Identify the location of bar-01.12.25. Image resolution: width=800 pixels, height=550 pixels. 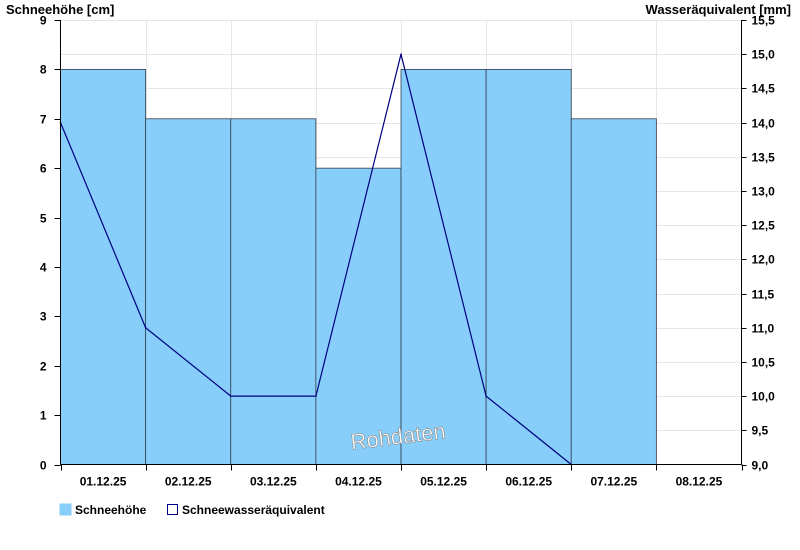
(103, 266).